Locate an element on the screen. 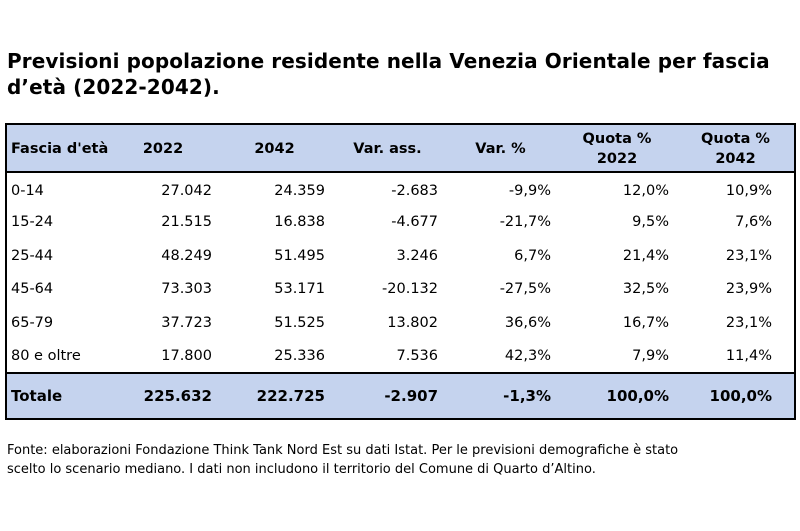  cell-pct-change: 36,6% is located at coordinates (527, 322).